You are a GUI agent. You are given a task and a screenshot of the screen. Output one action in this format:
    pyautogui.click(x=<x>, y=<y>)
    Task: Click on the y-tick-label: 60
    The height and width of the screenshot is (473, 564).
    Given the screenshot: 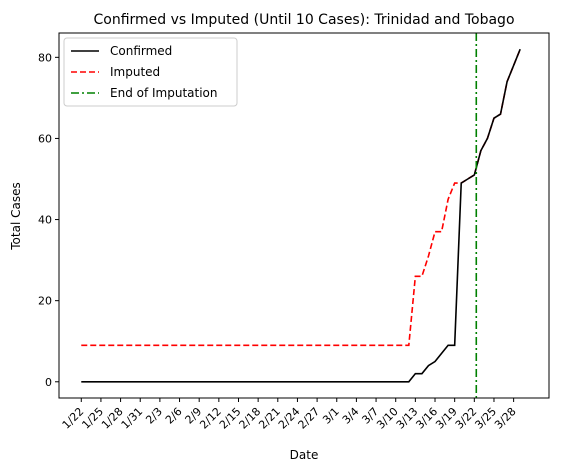 What is the action you would take?
    pyautogui.click(x=45, y=138)
    